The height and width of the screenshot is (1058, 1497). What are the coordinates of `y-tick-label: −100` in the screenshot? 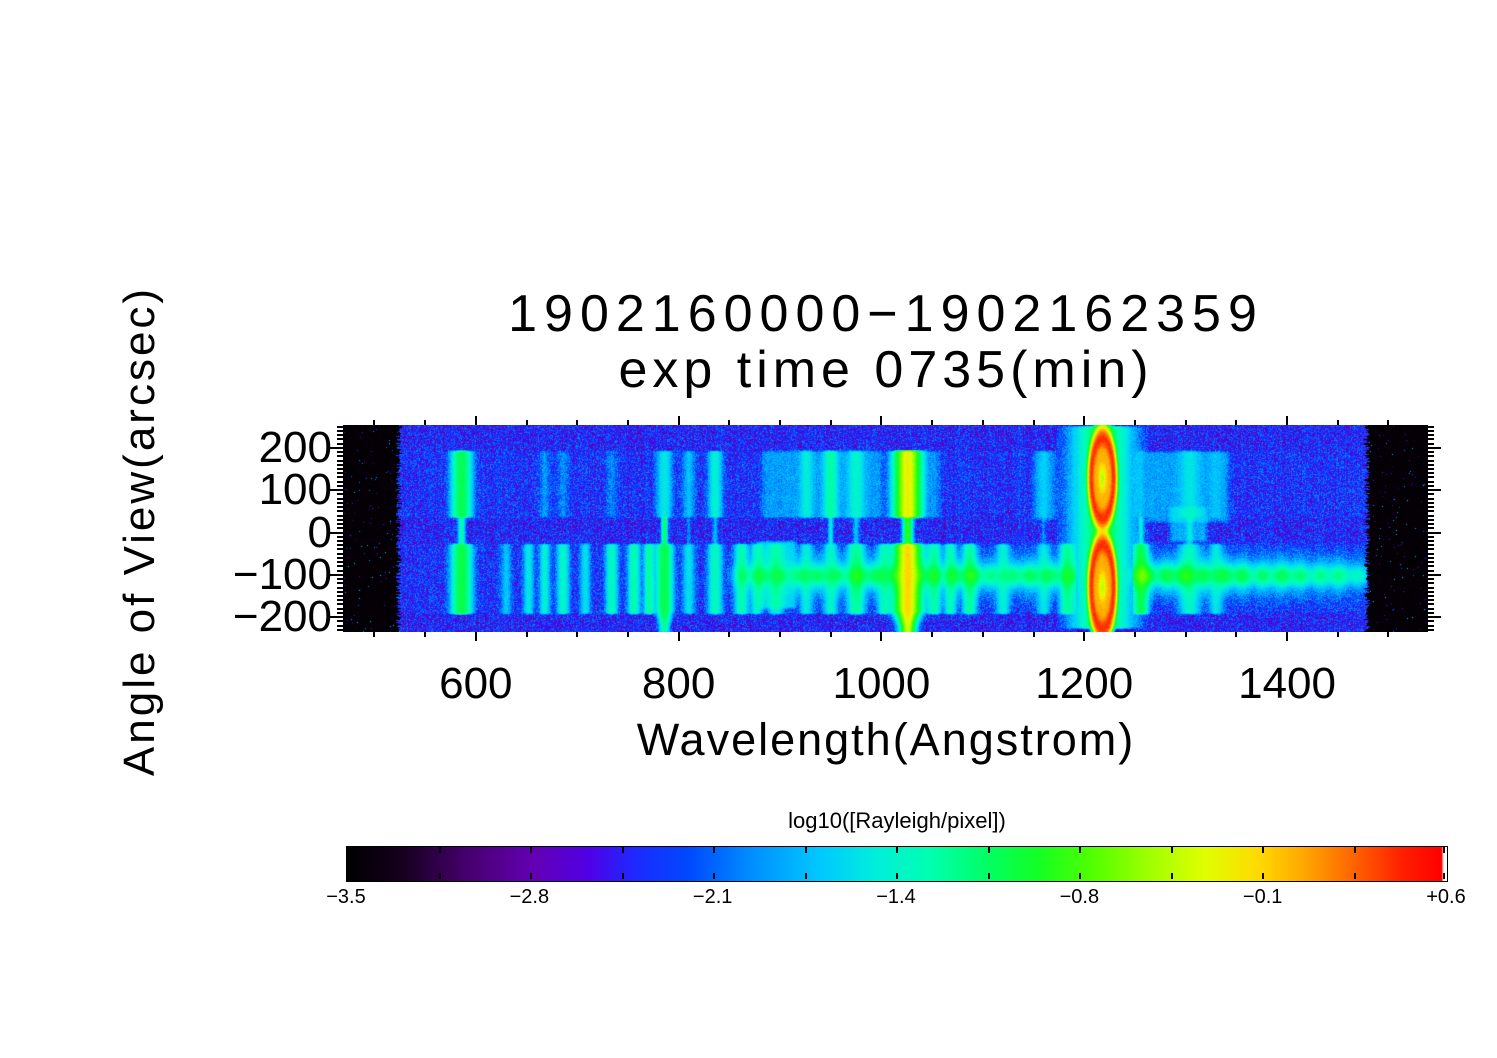 It's located at (282, 574).